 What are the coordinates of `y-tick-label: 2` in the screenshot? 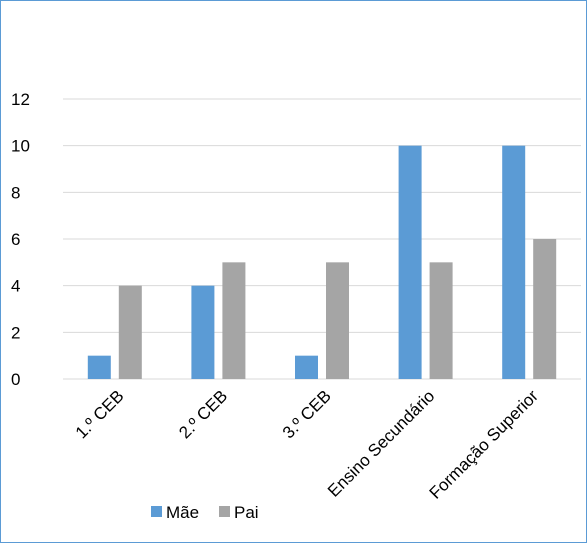 It's located at (15, 332).